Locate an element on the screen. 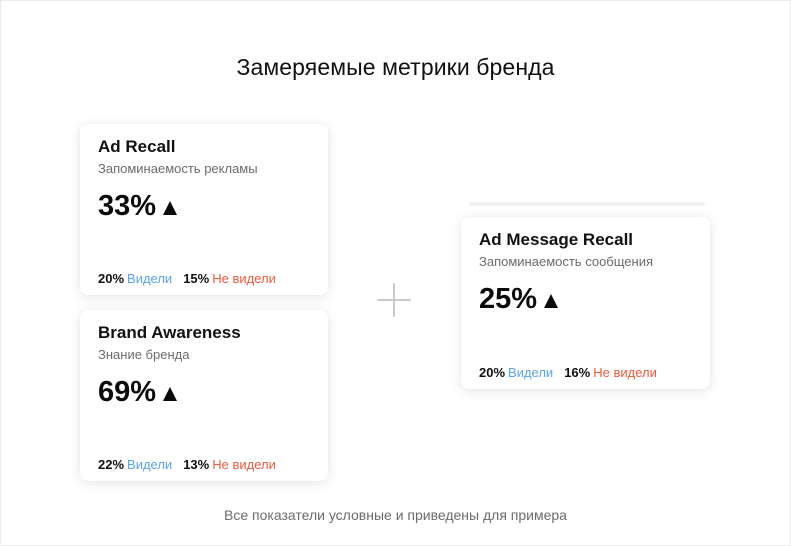  metric-value: 25% is located at coordinates (585, 299).